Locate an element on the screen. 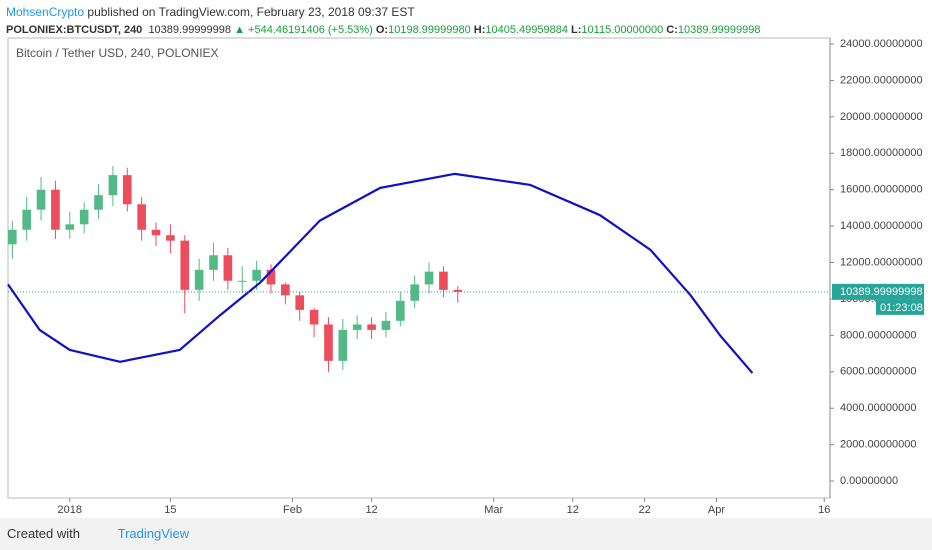 Image resolution: width=932 pixels, height=550 pixels. y-tick-label: 8000.00000000 is located at coordinates (878, 335).